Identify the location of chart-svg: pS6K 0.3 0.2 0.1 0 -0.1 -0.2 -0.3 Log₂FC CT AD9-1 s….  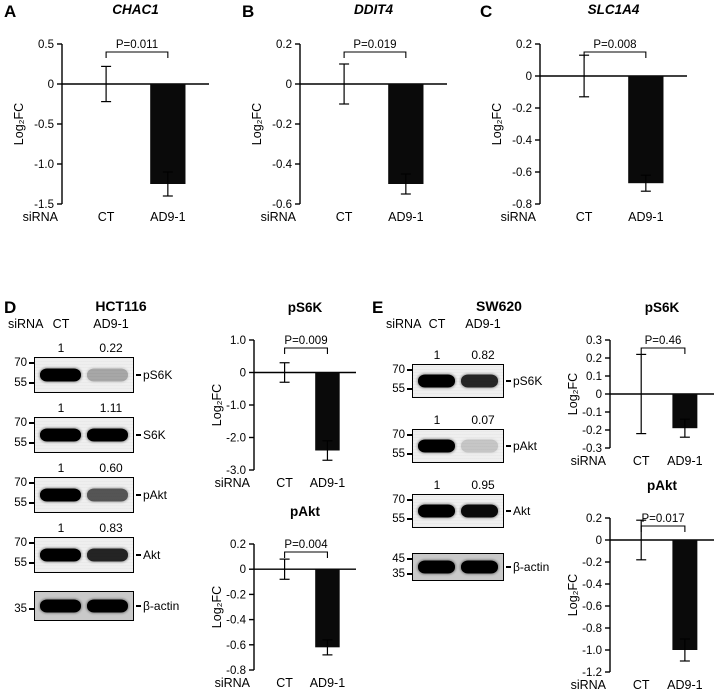
(640, 384).